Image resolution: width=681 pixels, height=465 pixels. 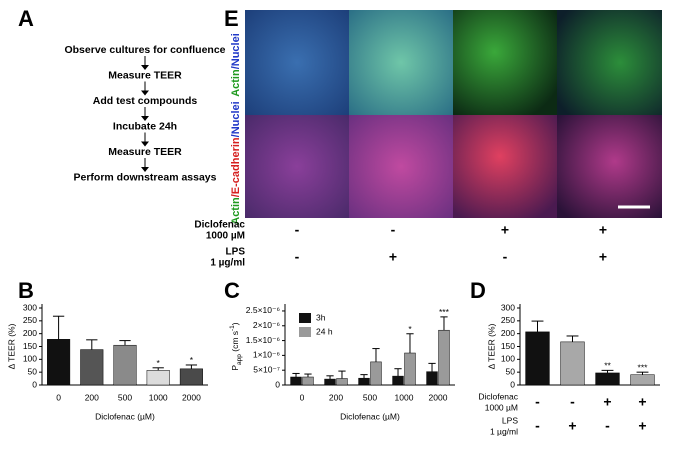 What do you see at coordinates (235, 368) in the screenshot?
I see `y-label-part: P` at bounding box center [235, 368].